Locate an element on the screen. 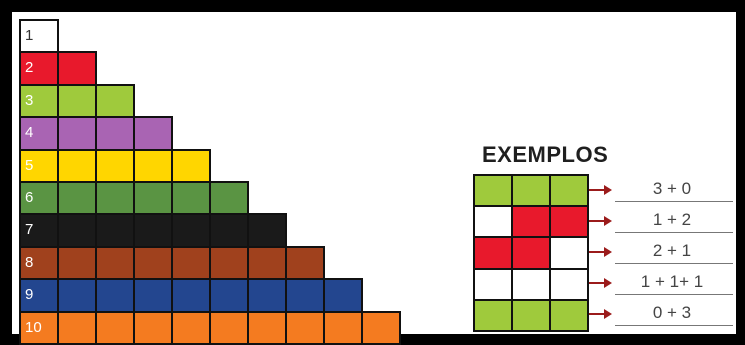 This screenshot has height=345, width=745. rod-label: 1 is located at coordinates (29, 35).